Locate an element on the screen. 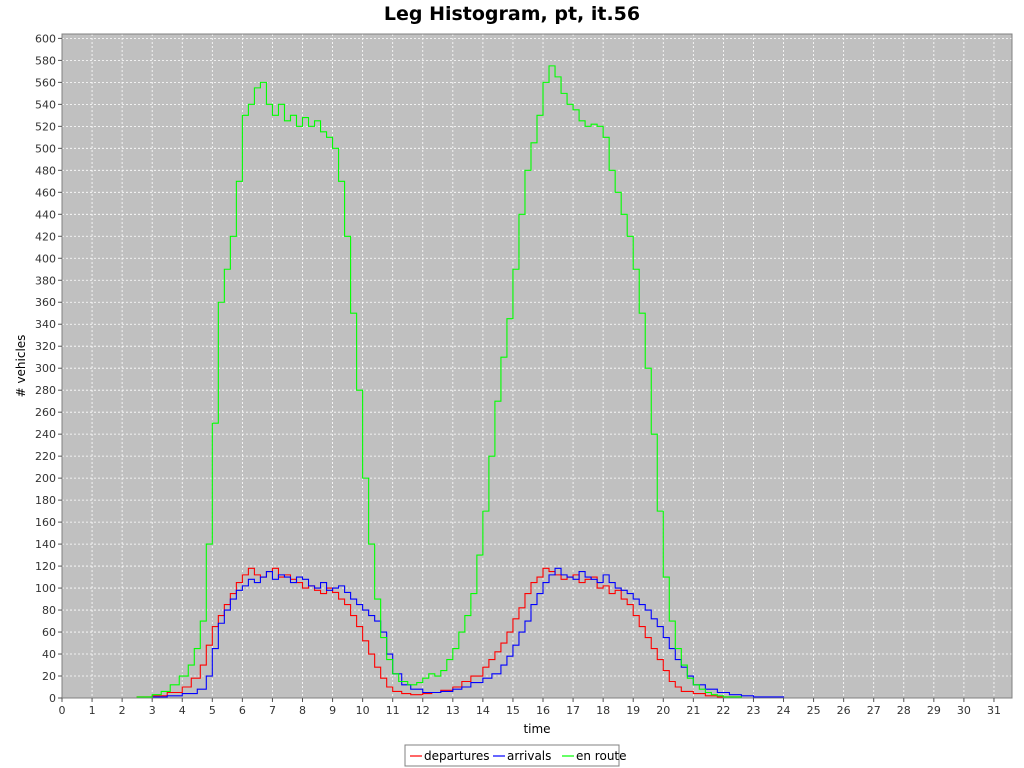  legend-departures-label: departures is located at coordinates (457, 756).